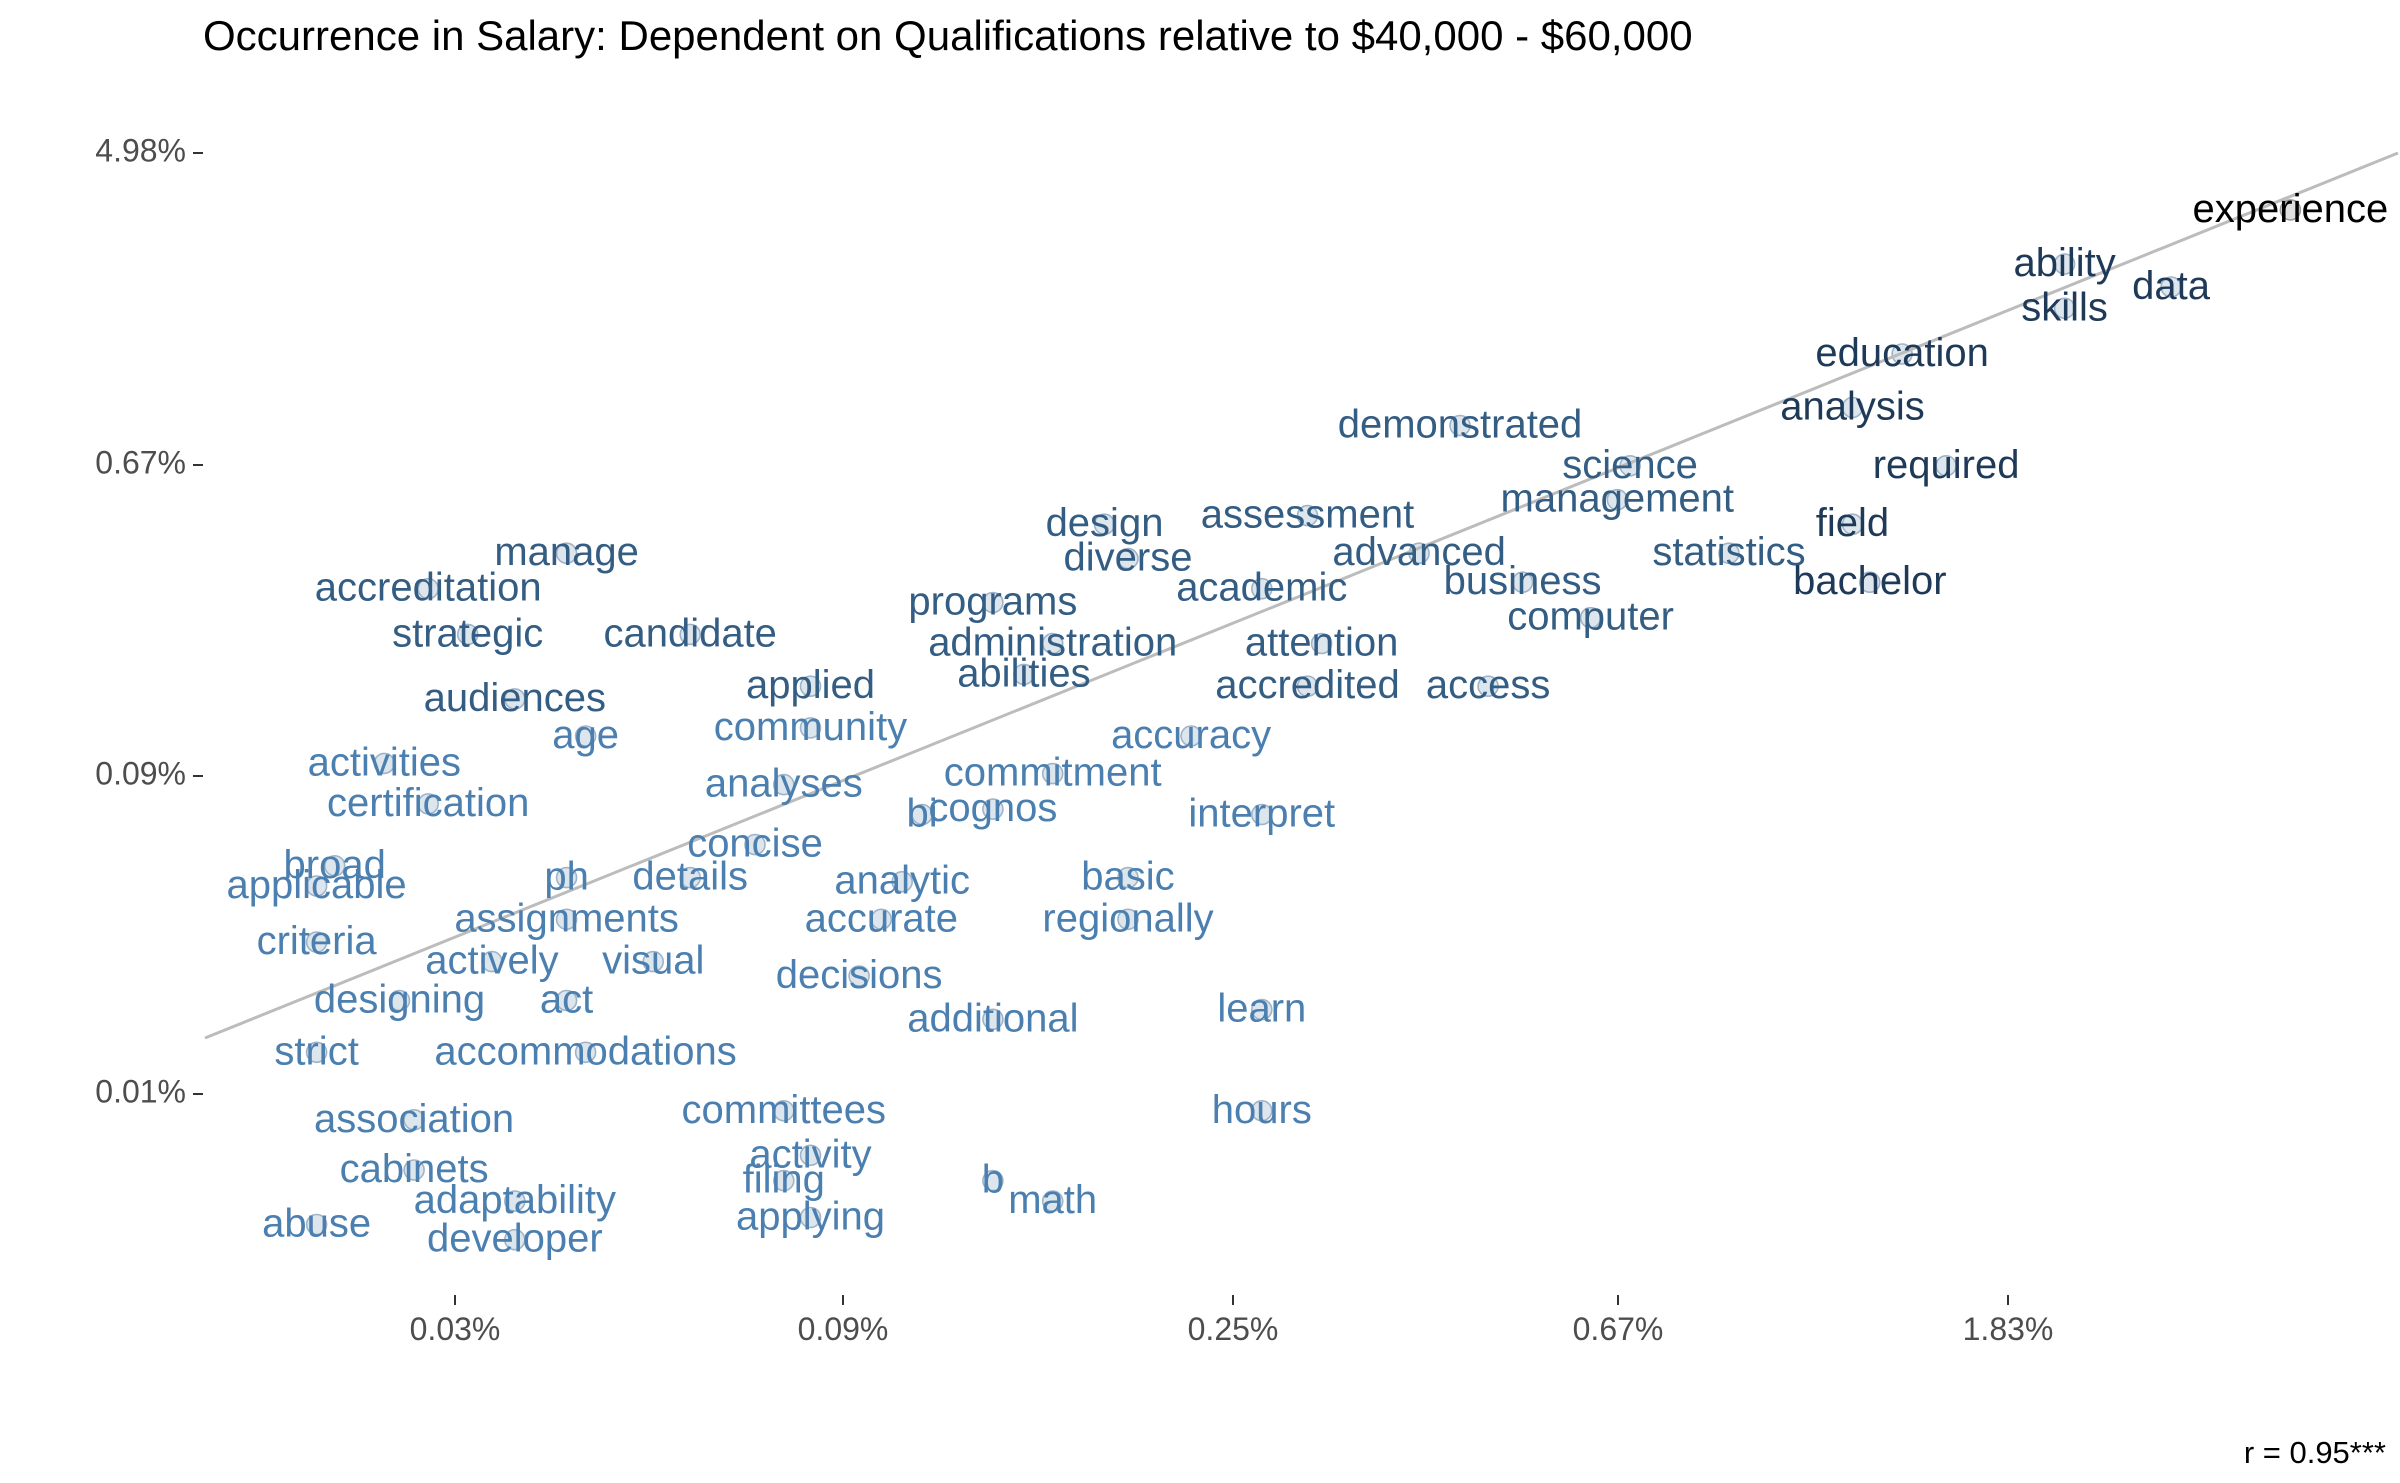 This screenshot has width=2400, height=1483. I want to click on word-label: age, so click(585, 735).